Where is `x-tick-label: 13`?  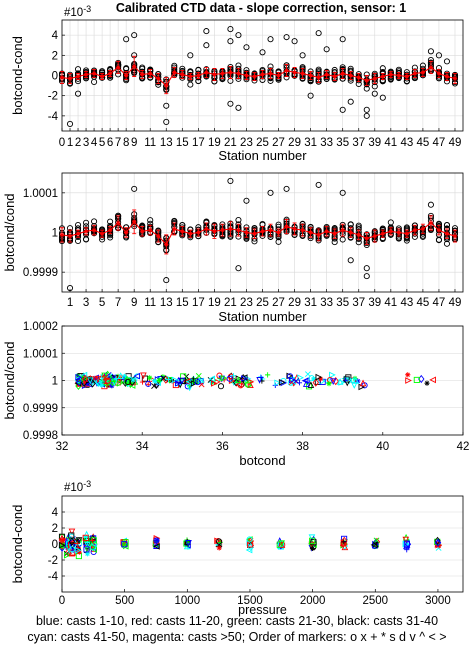 x-tick-label: 13 is located at coordinates (166, 303).